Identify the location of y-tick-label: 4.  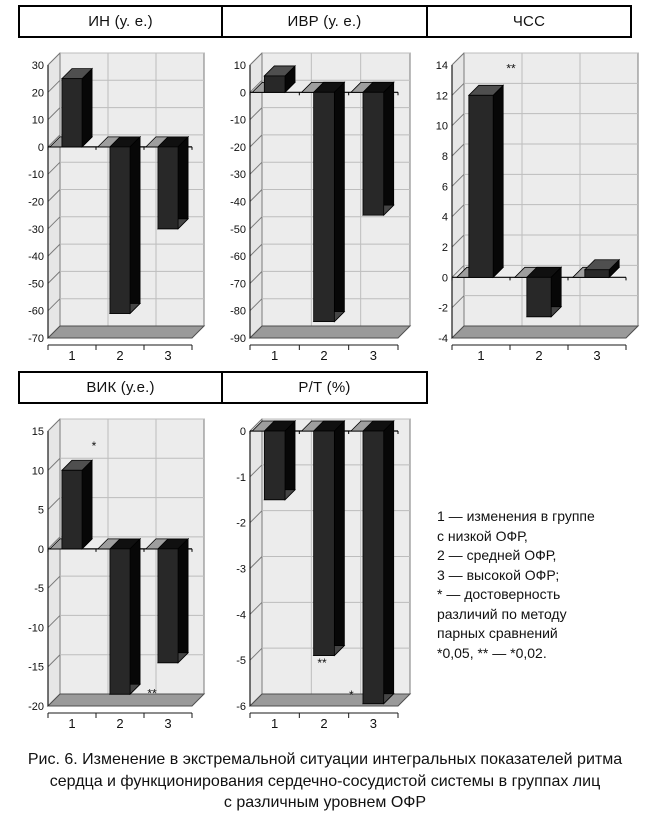
(445, 218).